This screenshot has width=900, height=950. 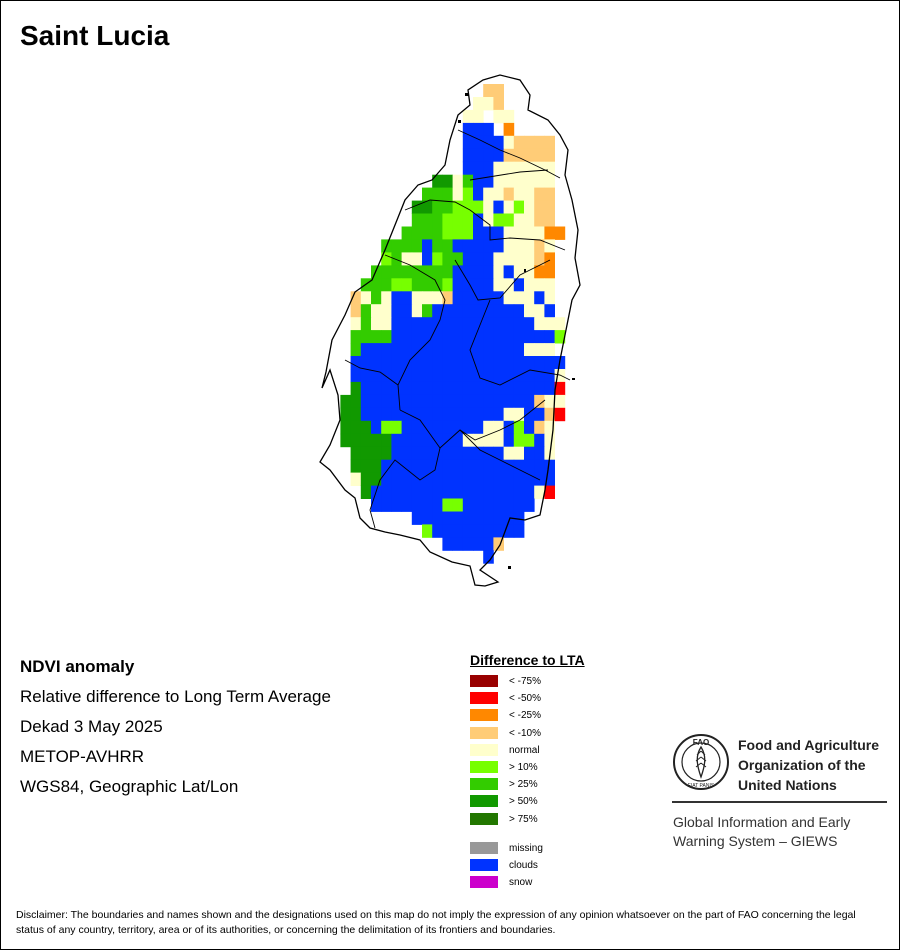 I want to click on svg-text: FAO, so click(x=701, y=742).